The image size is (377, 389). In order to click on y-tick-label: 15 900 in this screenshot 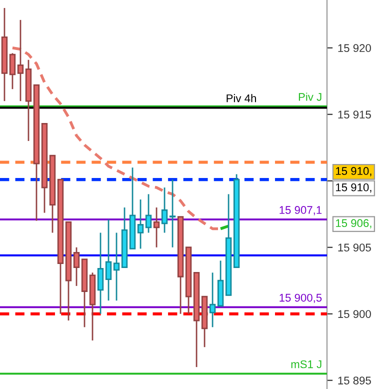, I will do `click(354, 314)`.